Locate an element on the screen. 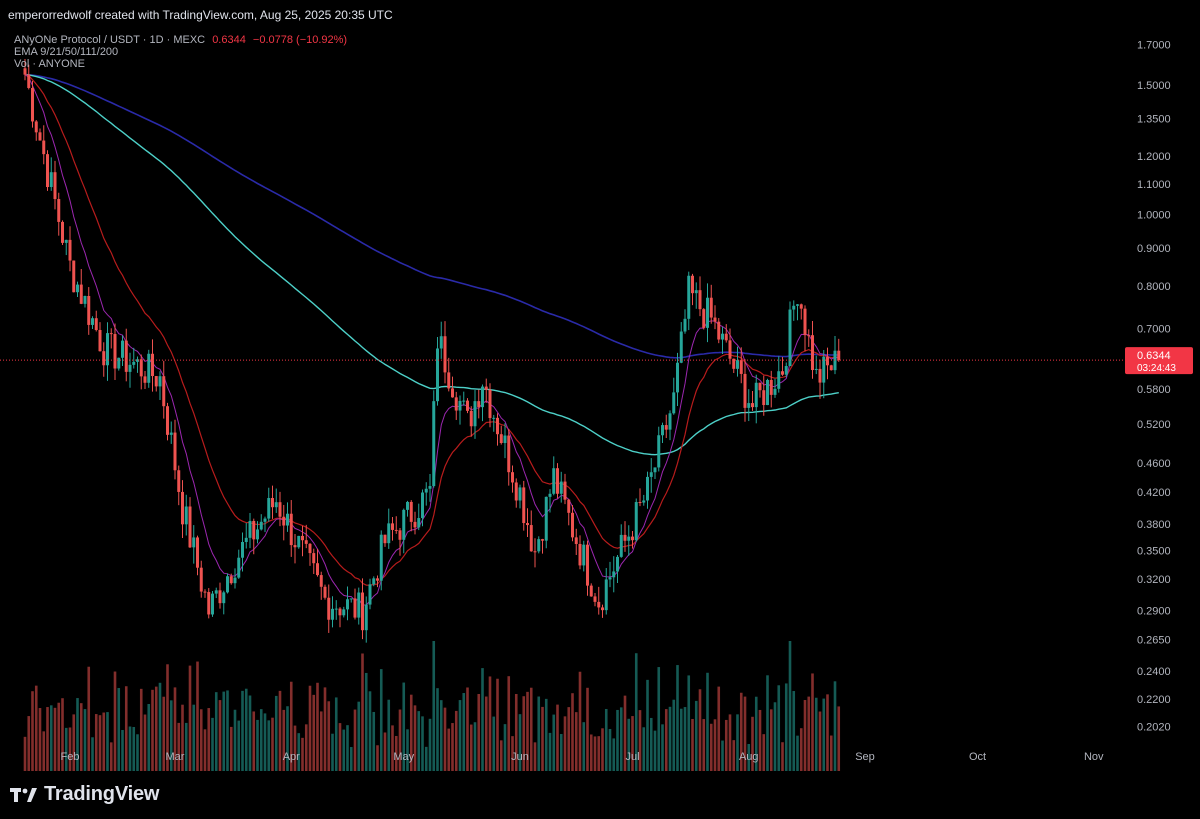  y-tick-label: 0.2400 is located at coordinates (1154, 672).